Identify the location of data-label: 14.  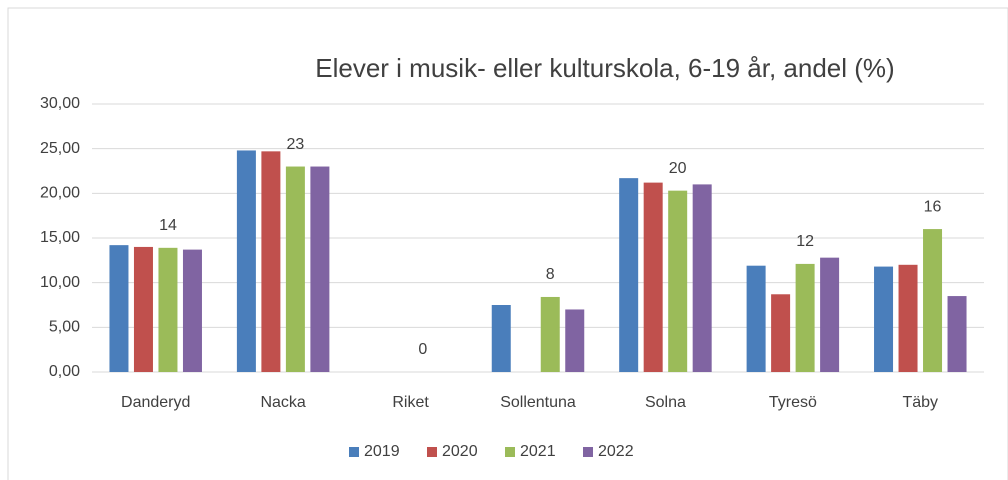
(168, 225).